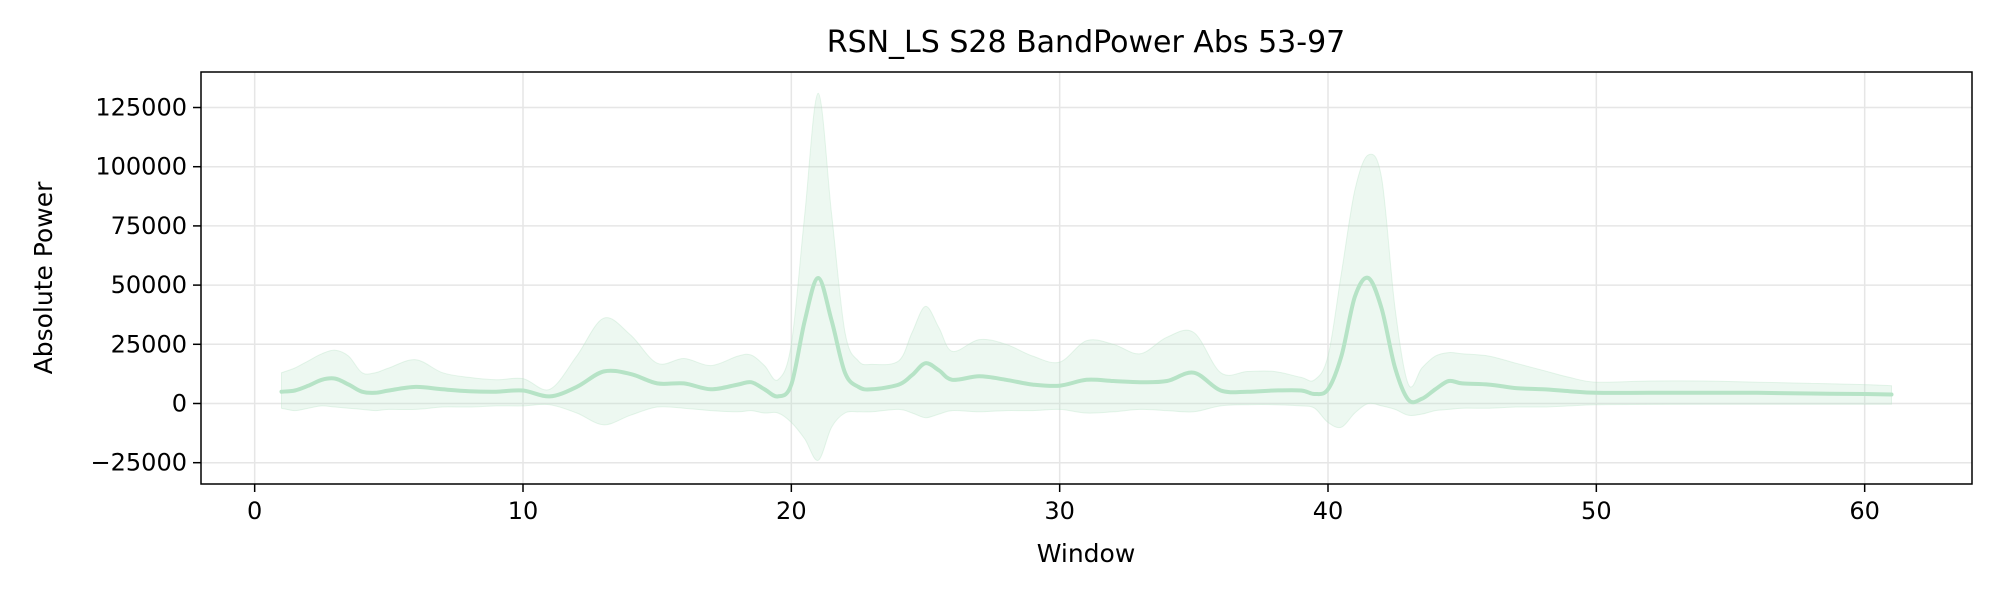 This screenshot has height=600, width=2000. Describe the element at coordinates (1086, 553) in the screenshot. I see `x-axis-label: Window` at that location.